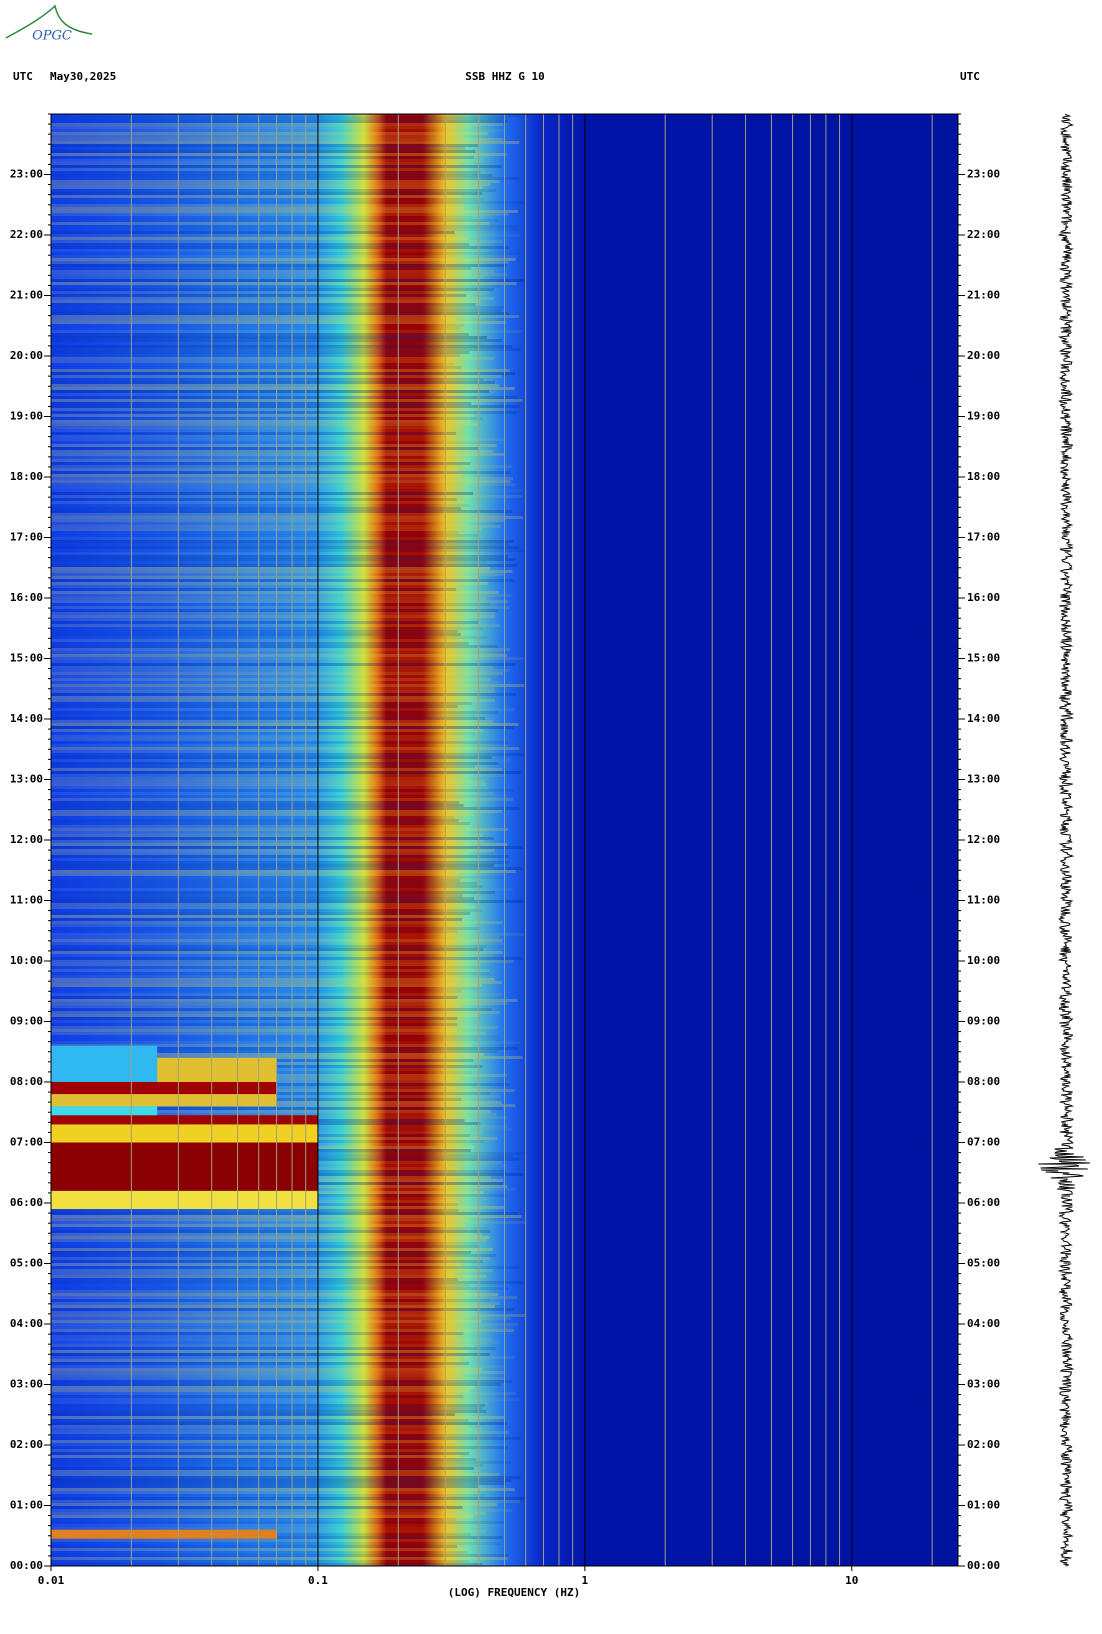  I want to click on event-band, so click(184, 1120).